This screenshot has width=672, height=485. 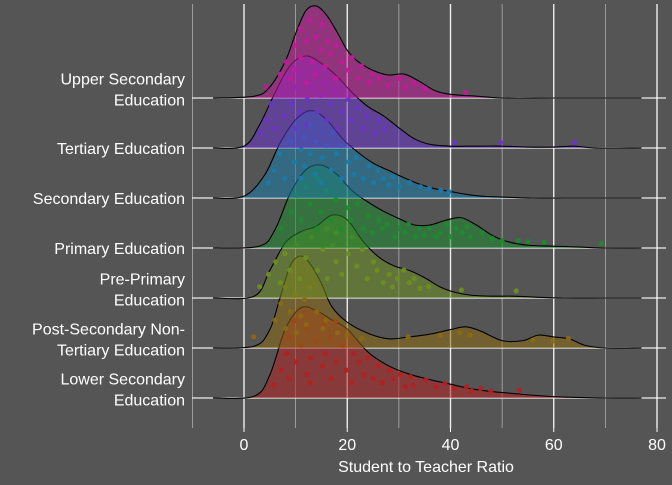 What do you see at coordinates (453, 441) in the screenshot?
I see `axis-layer: 0 20 40 60 80` at bounding box center [453, 441].